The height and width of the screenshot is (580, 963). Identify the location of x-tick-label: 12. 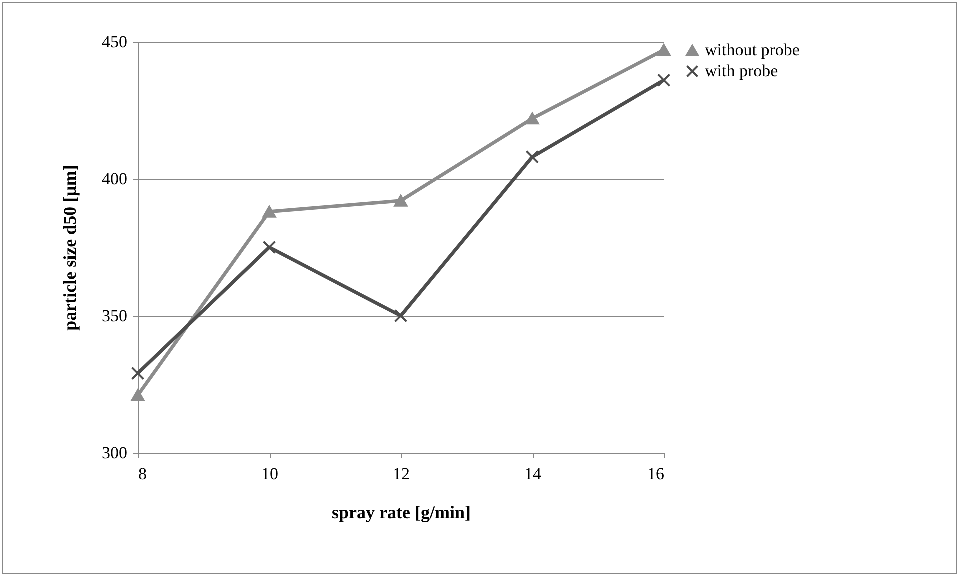
(401, 474).